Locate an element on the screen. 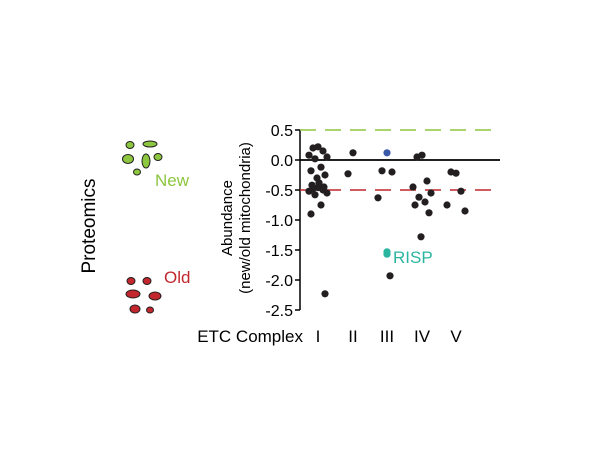 Image resolution: width=611 pixels, height=454 pixels. y-axis-label-line1: Abundance is located at coordinates (227, 218).